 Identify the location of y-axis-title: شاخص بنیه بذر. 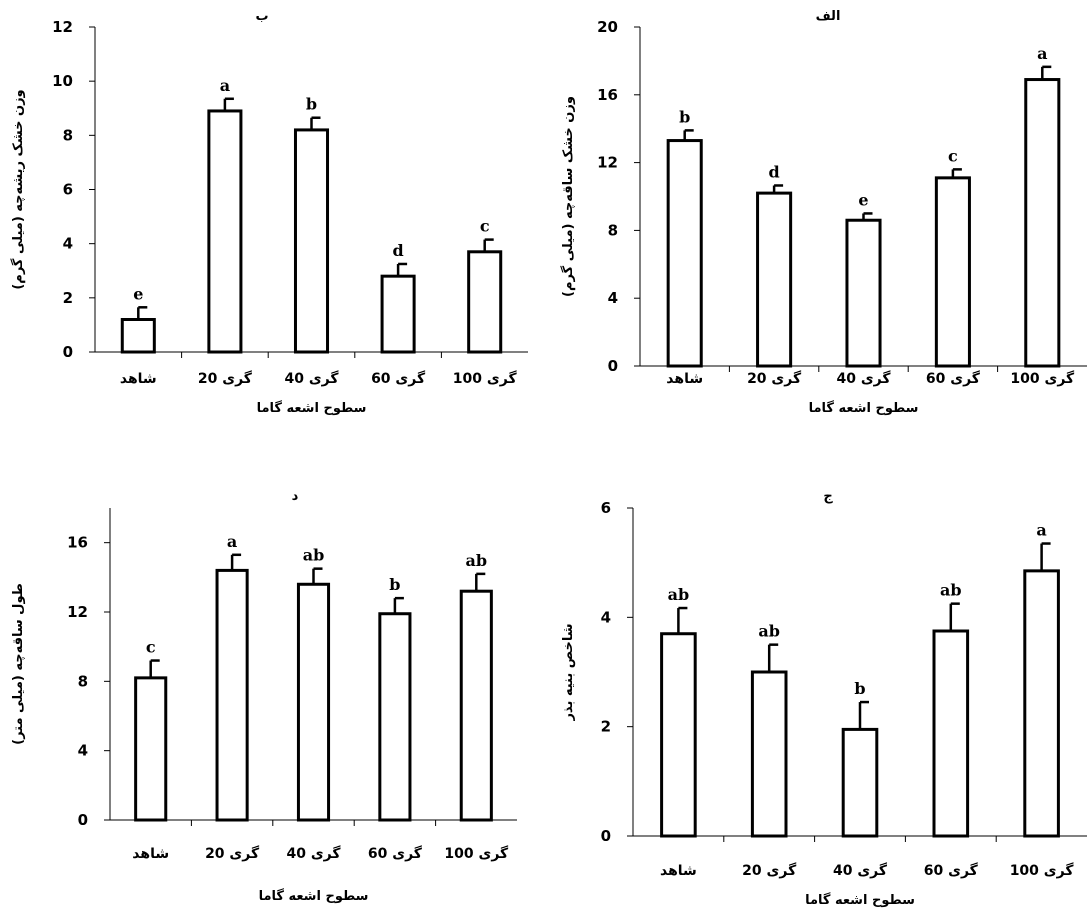
(568, 672).